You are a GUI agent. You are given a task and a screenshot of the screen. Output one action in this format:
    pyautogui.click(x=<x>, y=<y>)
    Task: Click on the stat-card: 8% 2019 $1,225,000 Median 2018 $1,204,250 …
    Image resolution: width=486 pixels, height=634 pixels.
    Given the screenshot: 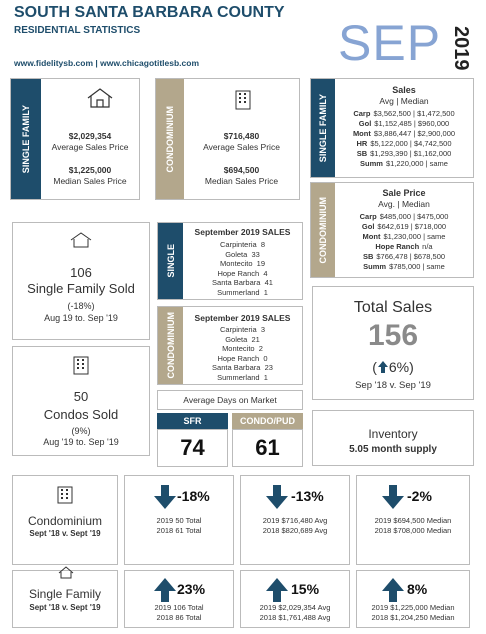 What is the action you would take?
    pyautogui.click(x=413, y=599)
    